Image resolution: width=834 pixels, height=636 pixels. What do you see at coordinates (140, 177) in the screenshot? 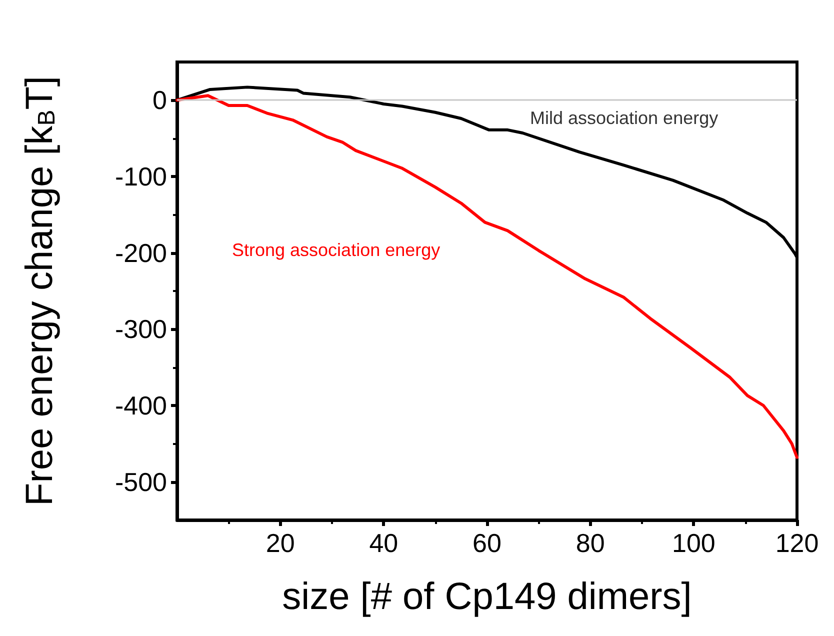
I see `y-tick-label: -100` at bounding box center [140, 177].